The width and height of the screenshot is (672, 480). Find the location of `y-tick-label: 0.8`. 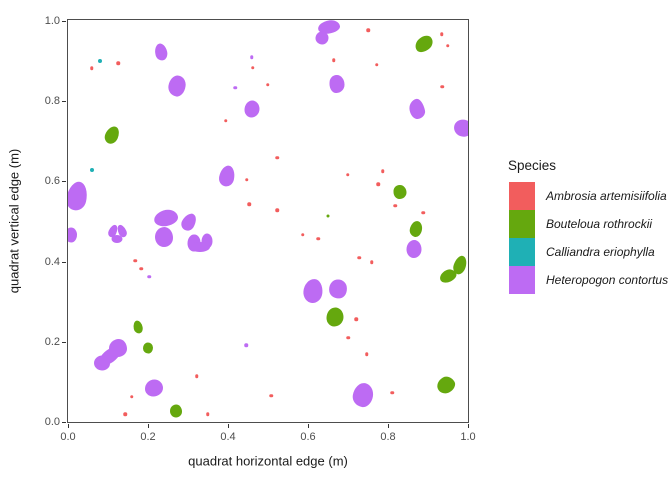

y-tick-label: 0.8 is located at coordinates (52, 101).